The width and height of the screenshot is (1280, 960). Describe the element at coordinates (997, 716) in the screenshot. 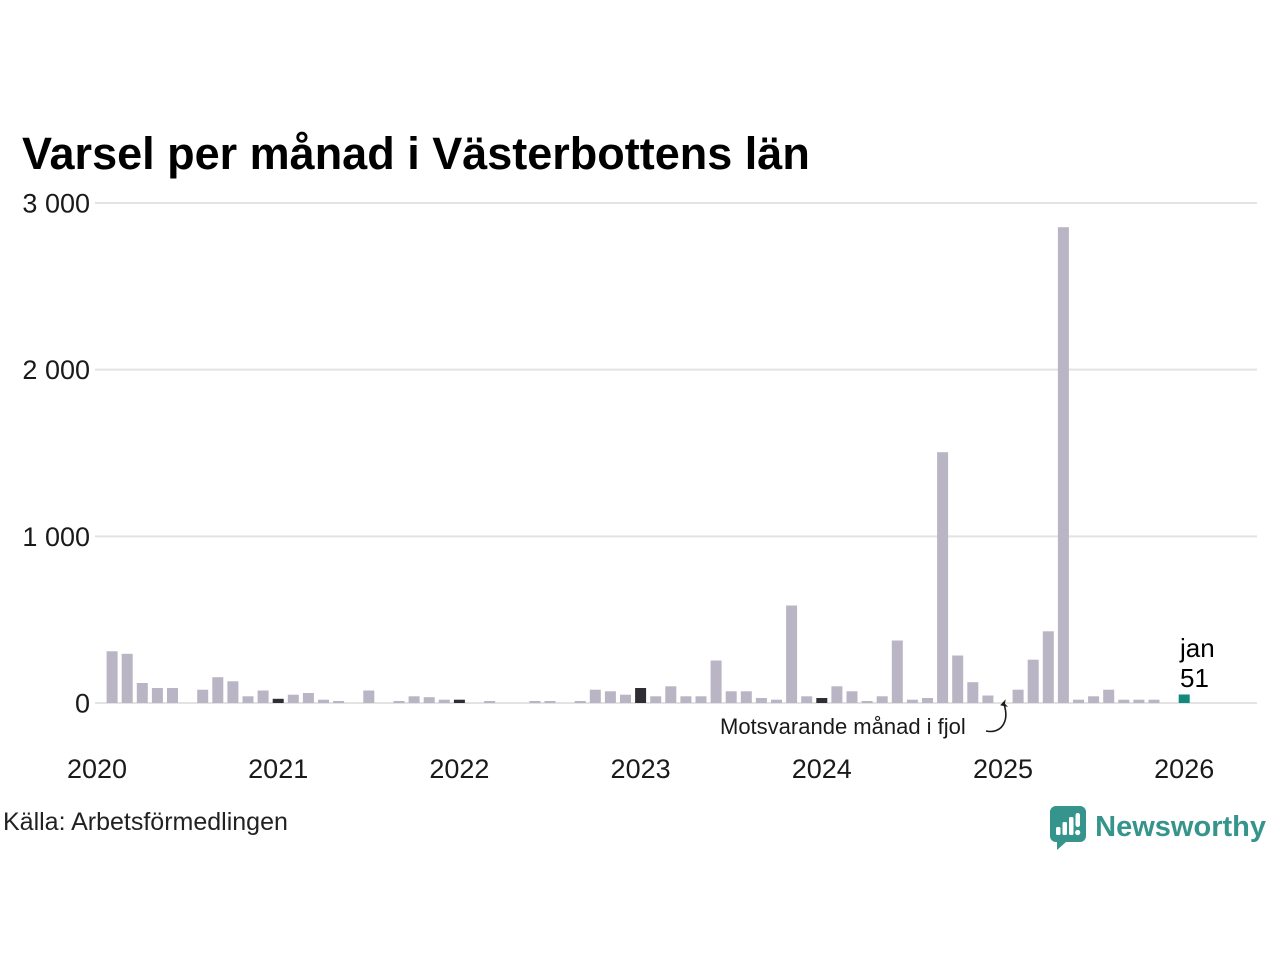

I see `annotation-arrow` at that location.